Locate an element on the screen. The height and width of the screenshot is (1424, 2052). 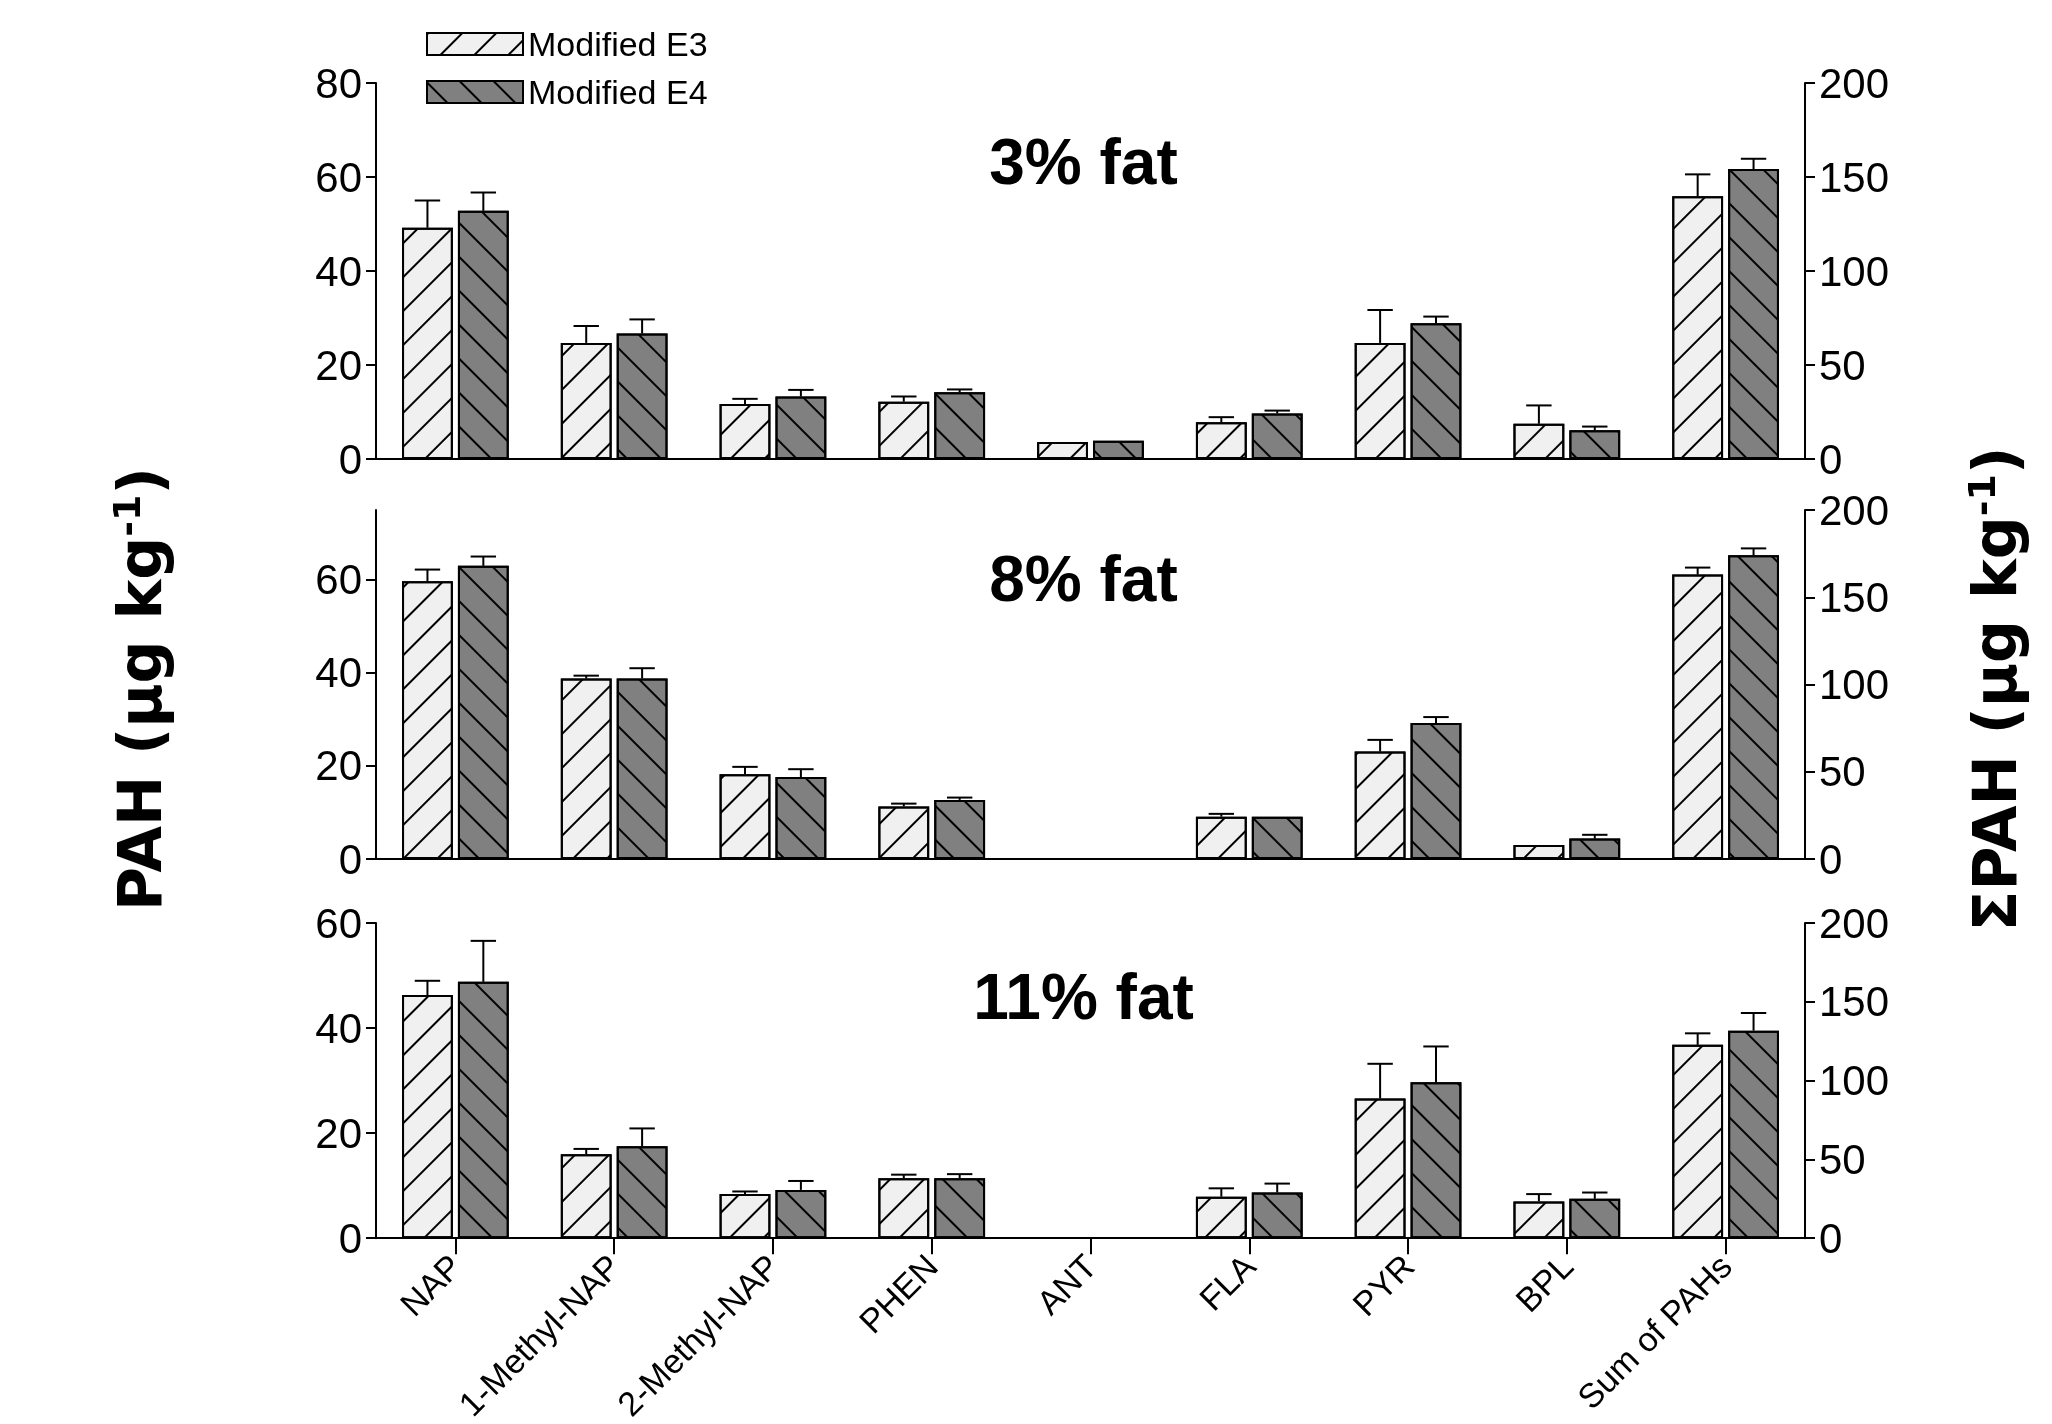
text: 8% fat is located at coordinates (1083, 579).